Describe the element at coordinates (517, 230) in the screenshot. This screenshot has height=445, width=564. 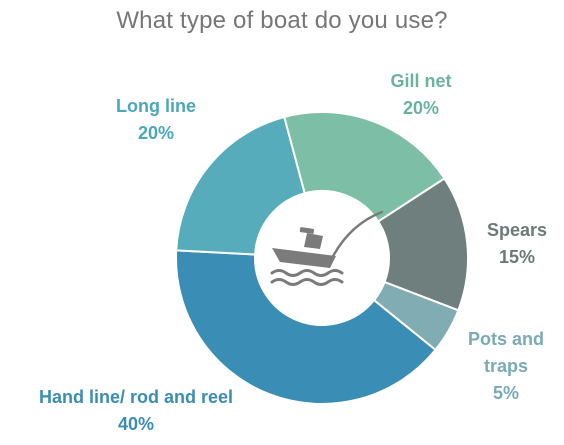
I see `slice-category-label: Spears` at that location.